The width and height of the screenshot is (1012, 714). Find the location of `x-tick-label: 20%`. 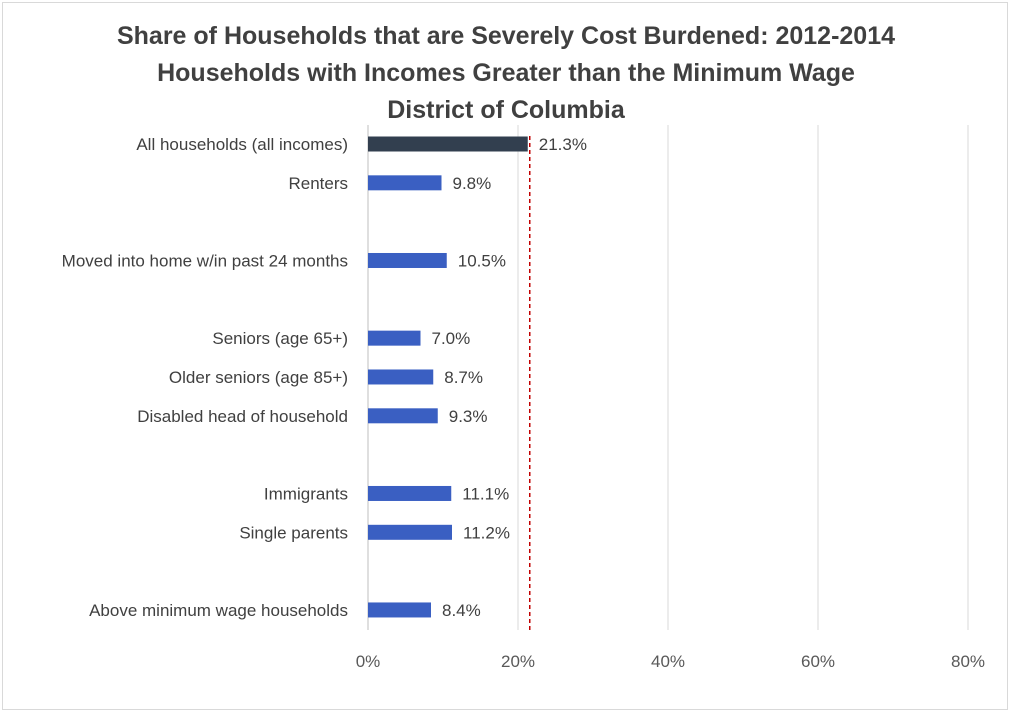

x-tick-label: 20% is located at coordinates (518, 661).